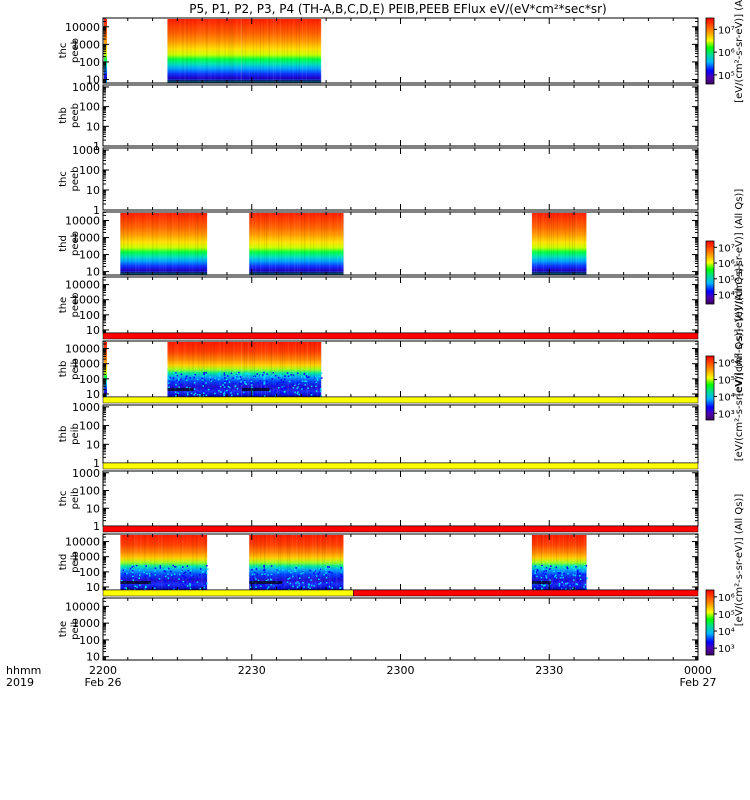 The height and width of the screenshot is (800, 750). What do you see at coordinates (69, 305) in the screenshot?
I see `panel-label: the peeb` at bounding box center [69, 305].